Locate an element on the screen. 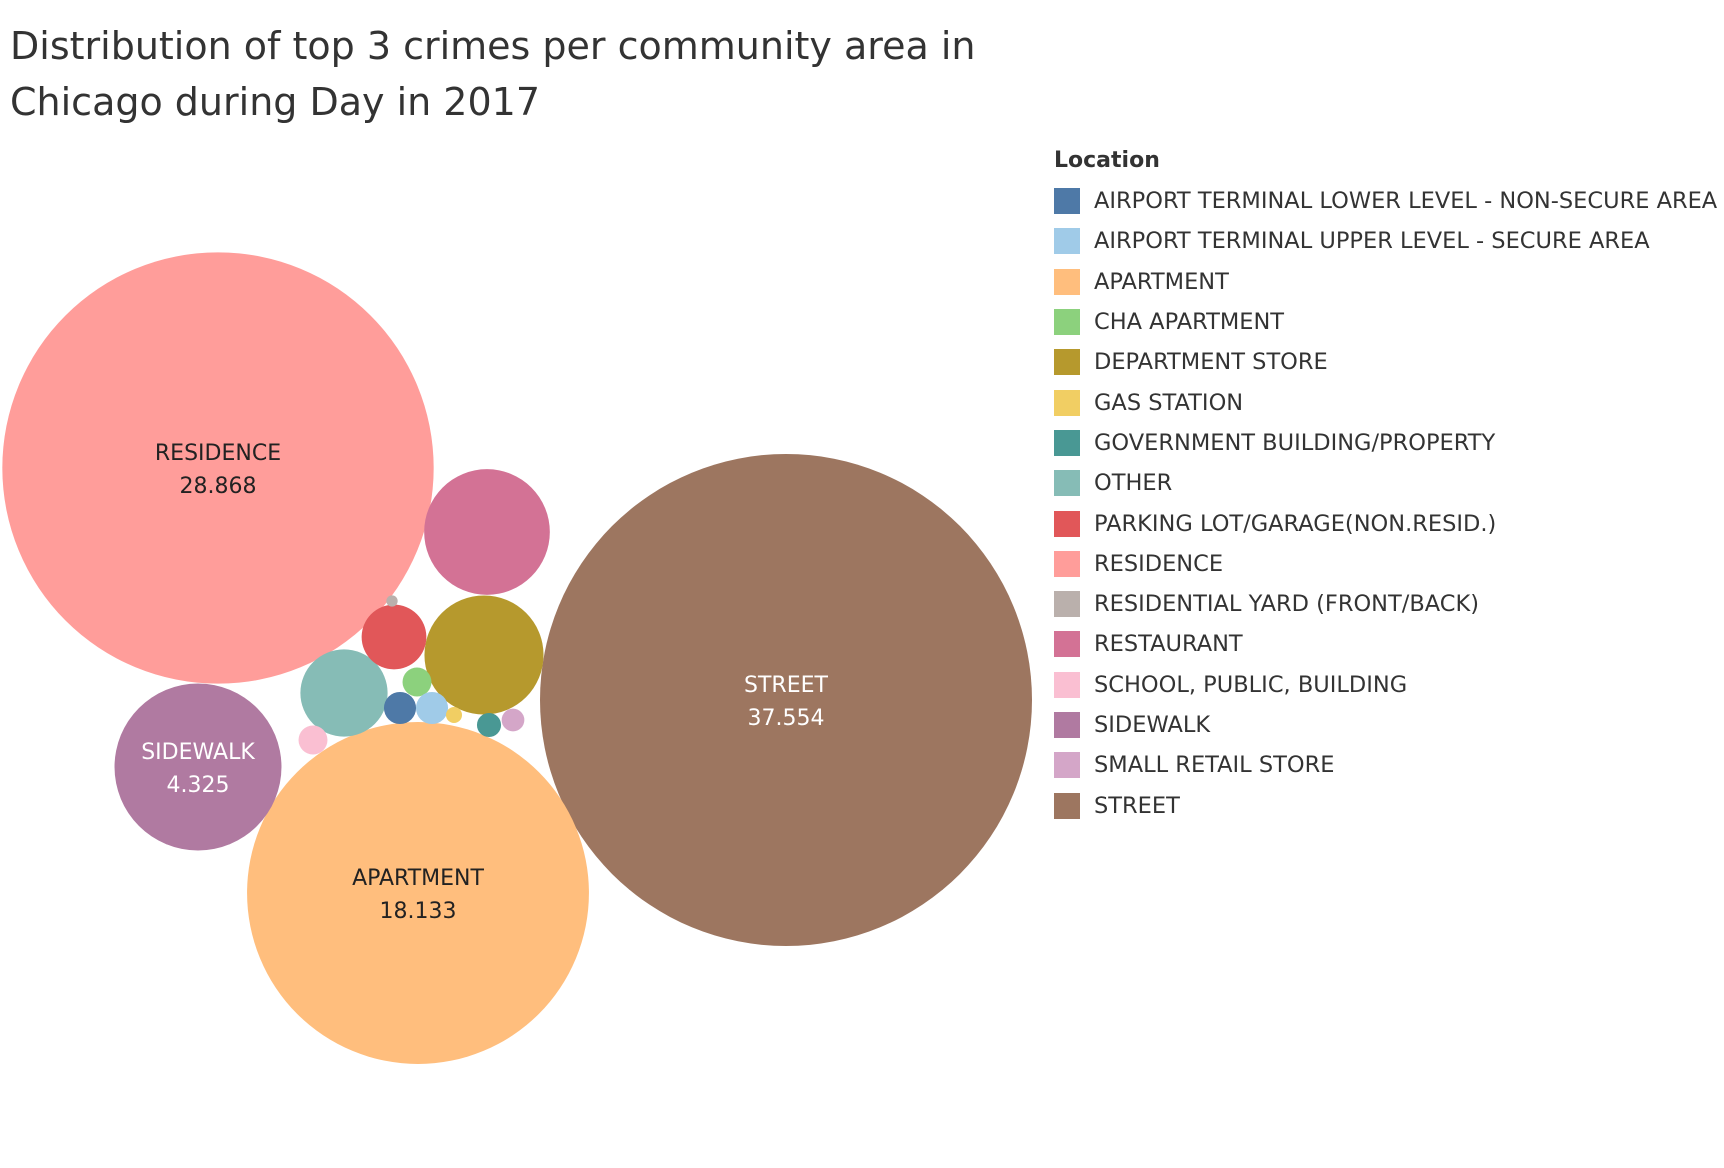 This screenshot has width=1724, height=1168. bubble-small-retail-store is located at coordinates (513, 720).